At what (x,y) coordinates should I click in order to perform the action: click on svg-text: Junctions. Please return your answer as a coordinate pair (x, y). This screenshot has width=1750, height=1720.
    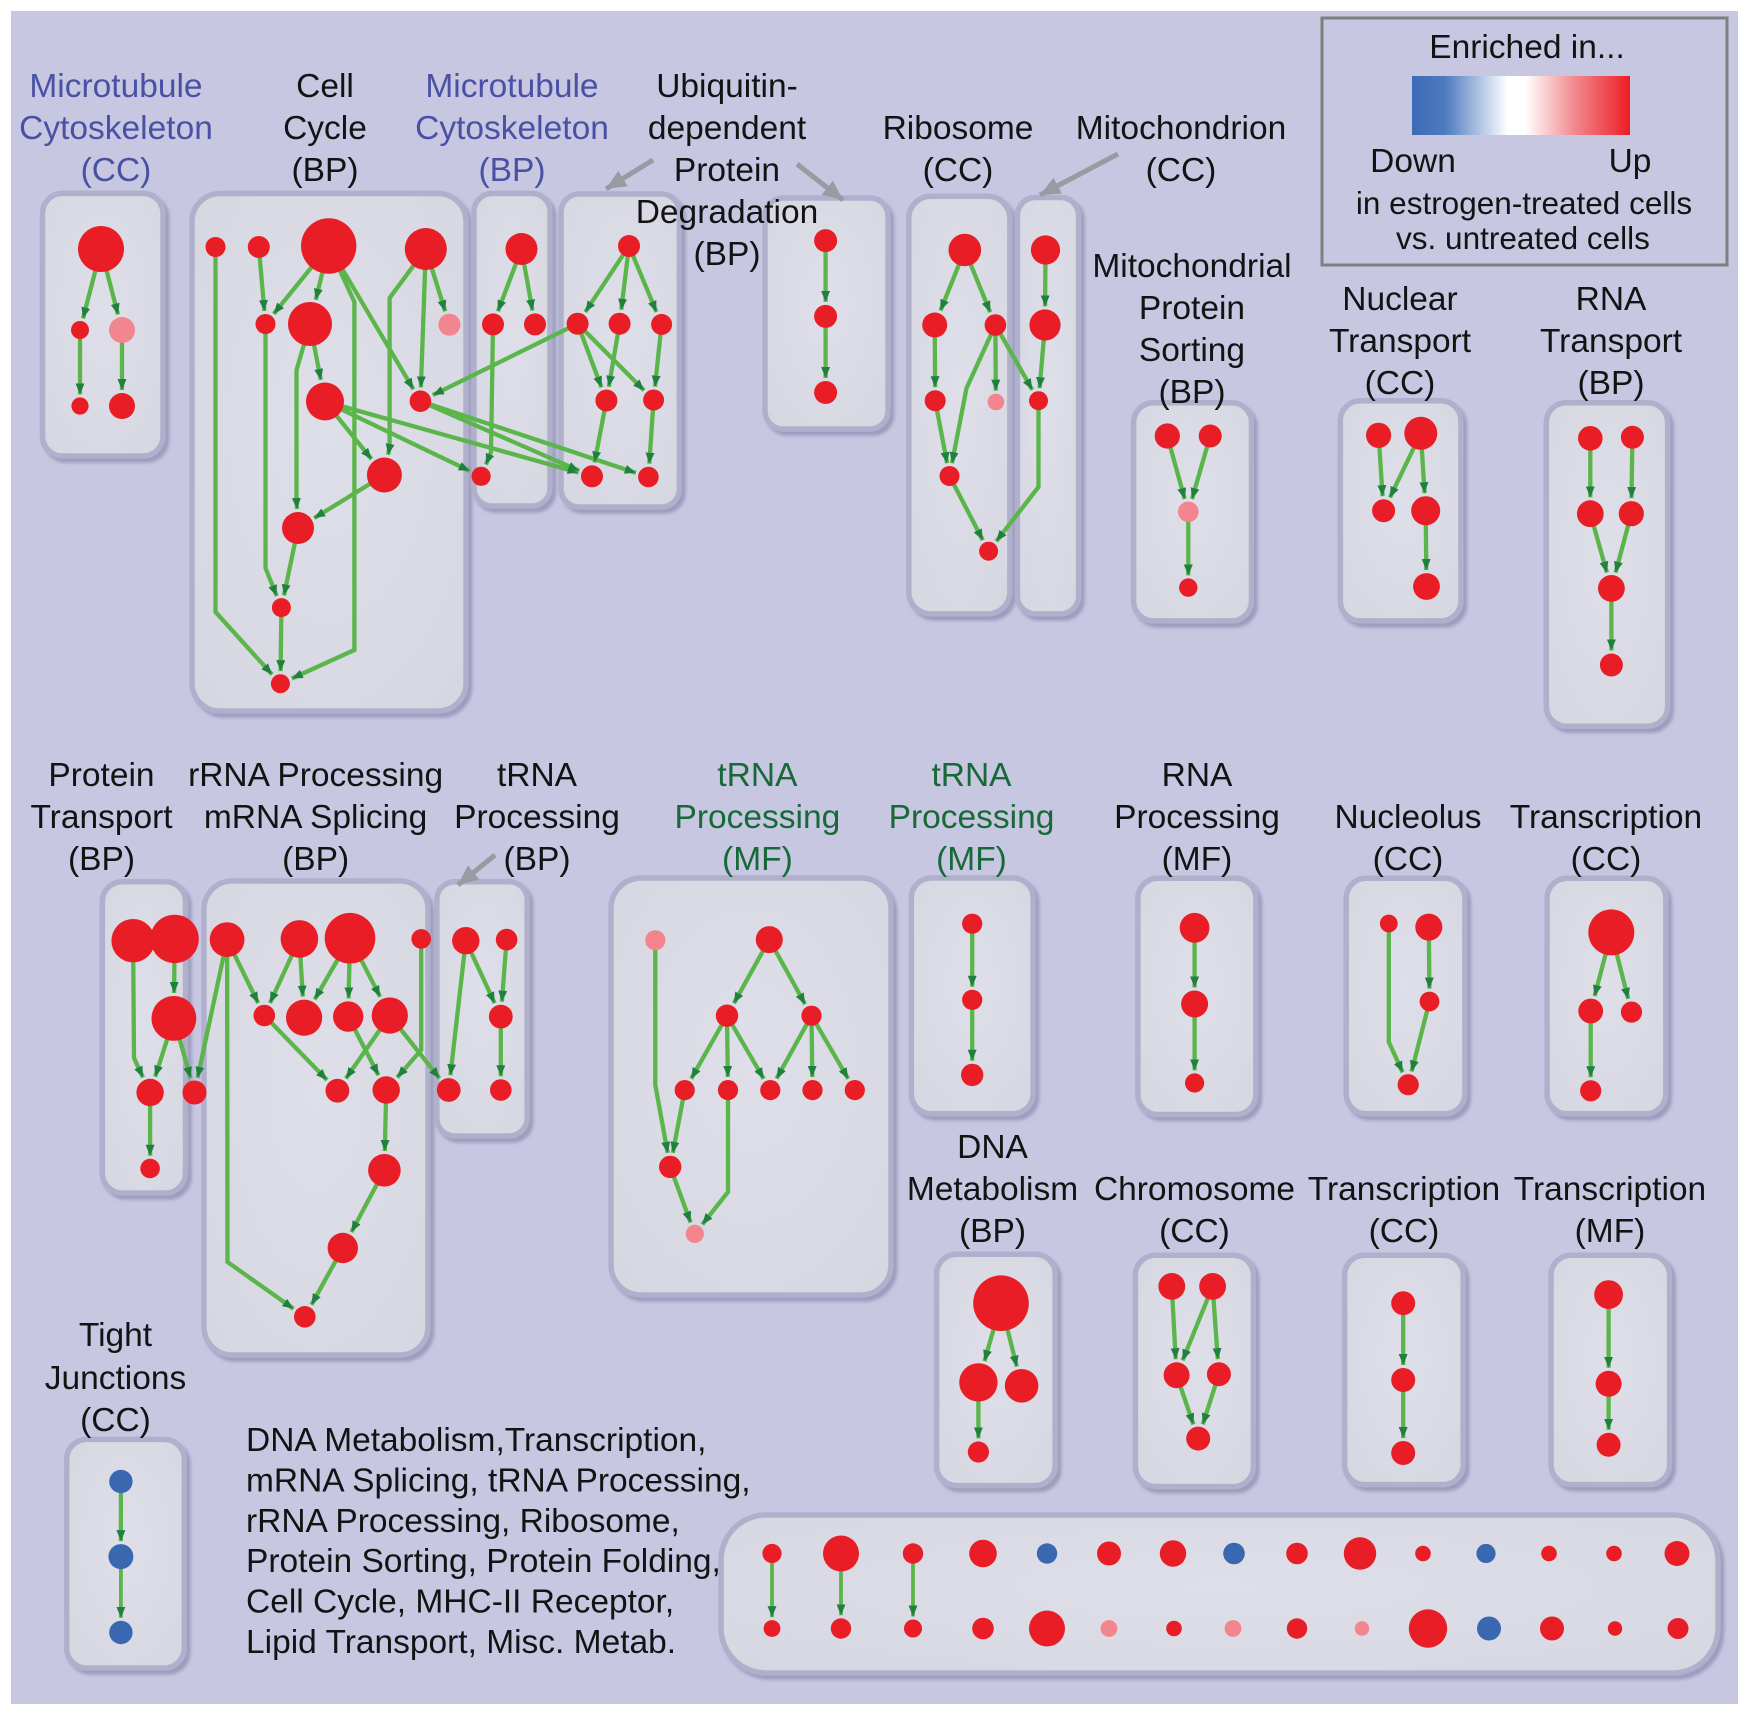
    Looking at the image, I should click on (116, 1378).